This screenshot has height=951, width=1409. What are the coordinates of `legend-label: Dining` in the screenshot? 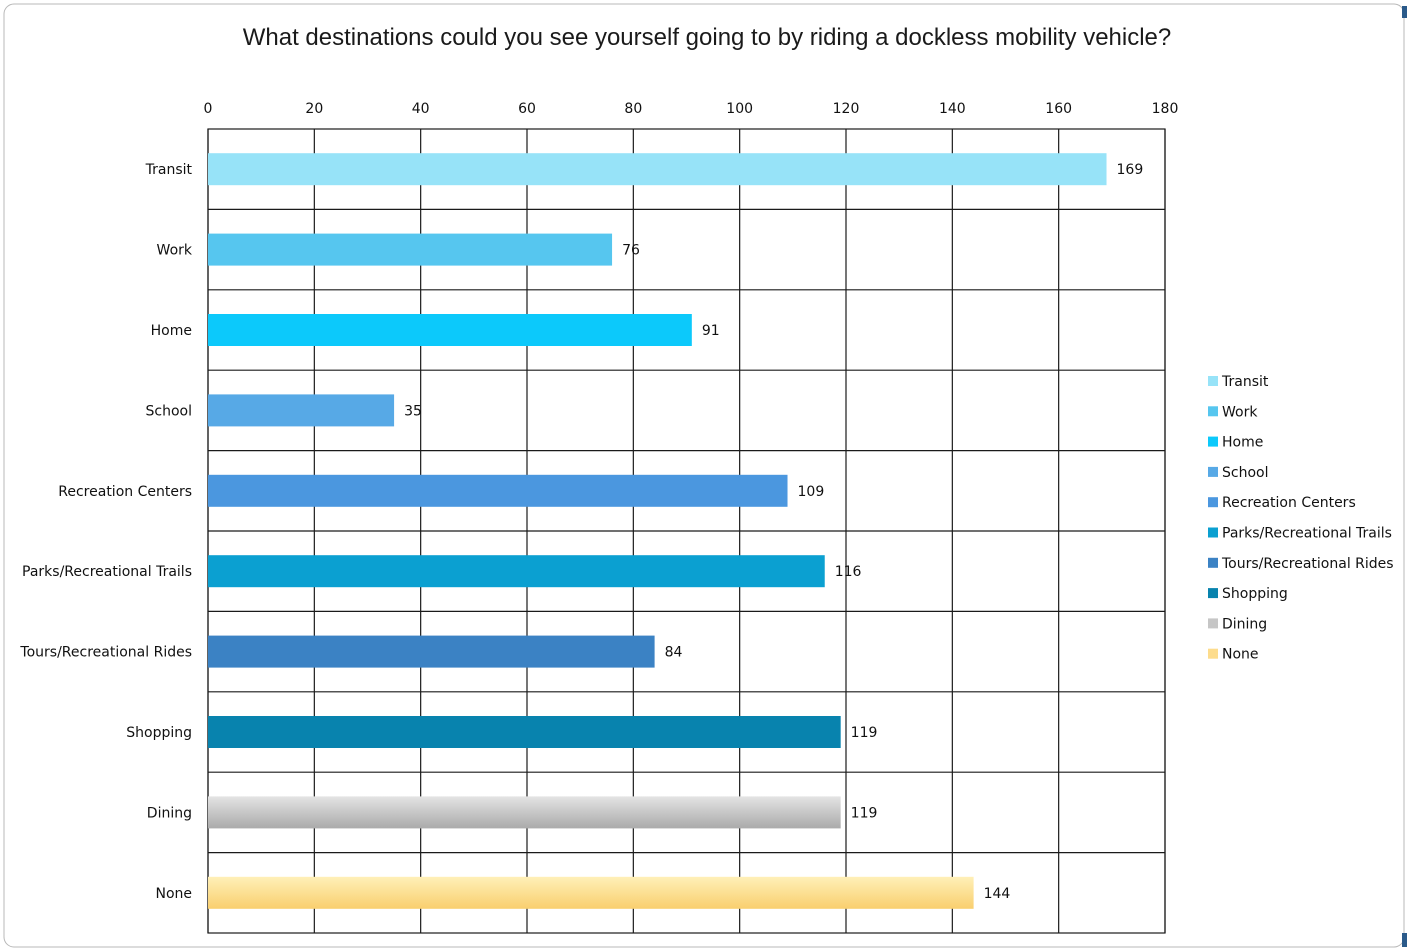 It's located at (1244, 624).